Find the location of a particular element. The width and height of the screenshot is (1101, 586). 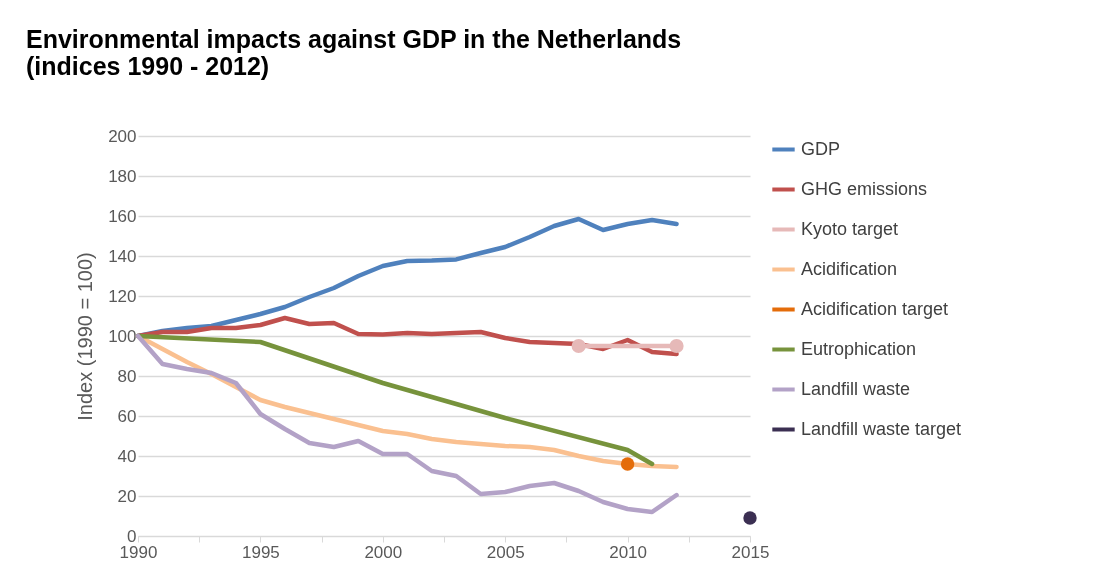

chart-title: Environmental impacts against GDP in the Netherlands (indices 1990 - 2012) is located at coordinates (354, 52).